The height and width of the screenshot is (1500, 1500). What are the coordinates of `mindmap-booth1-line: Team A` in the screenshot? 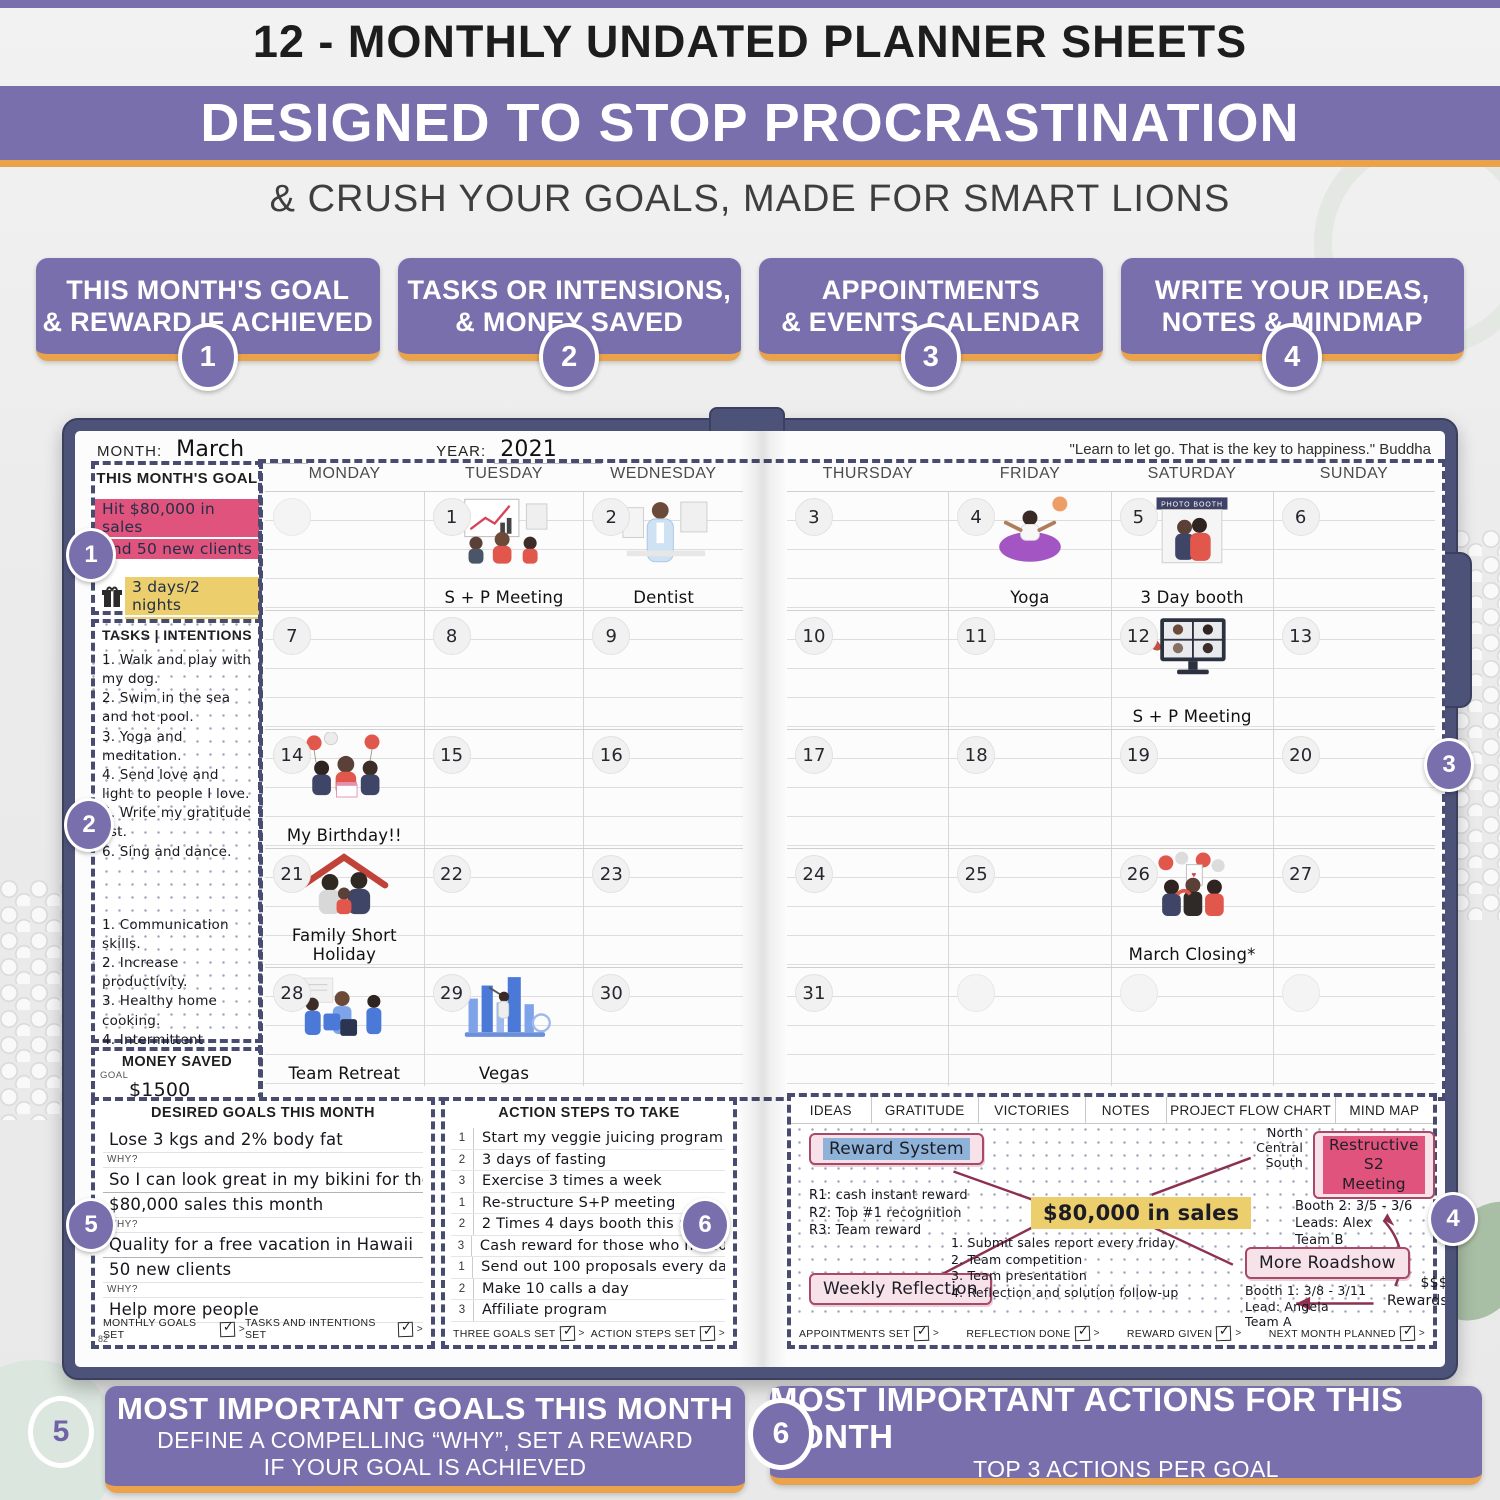 It's located at (1268, 1322).